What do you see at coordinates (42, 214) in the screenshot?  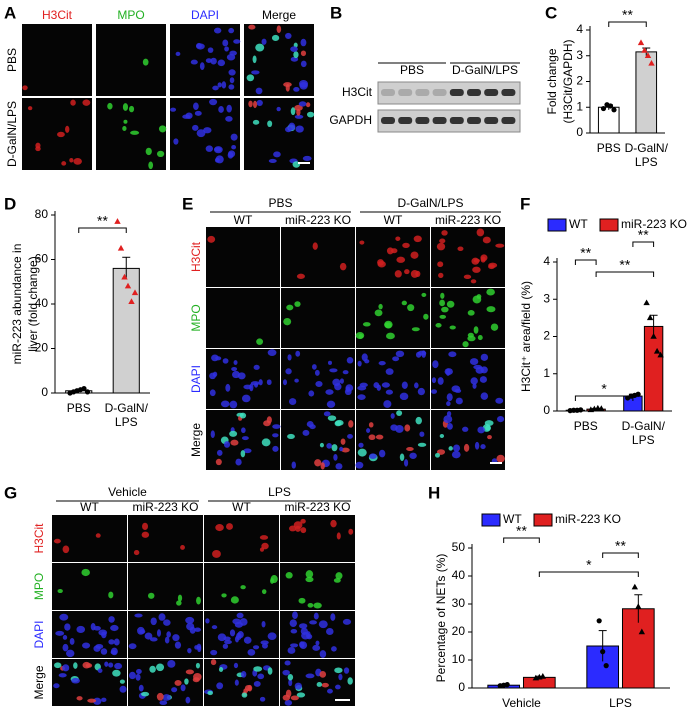 I see `y-tick-label: 80` at bounding box center [42, 214].